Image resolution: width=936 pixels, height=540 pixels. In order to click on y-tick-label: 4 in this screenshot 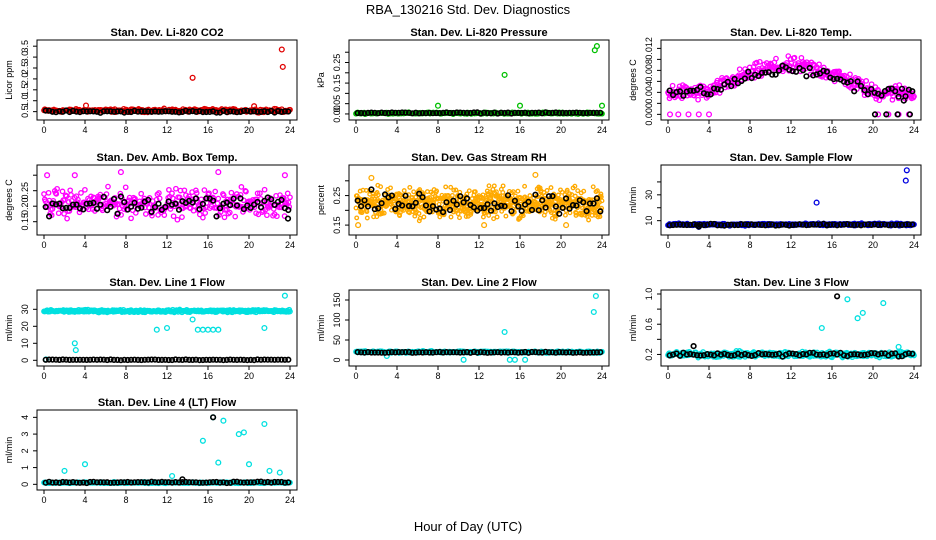, I will do `click(25, 417)`.